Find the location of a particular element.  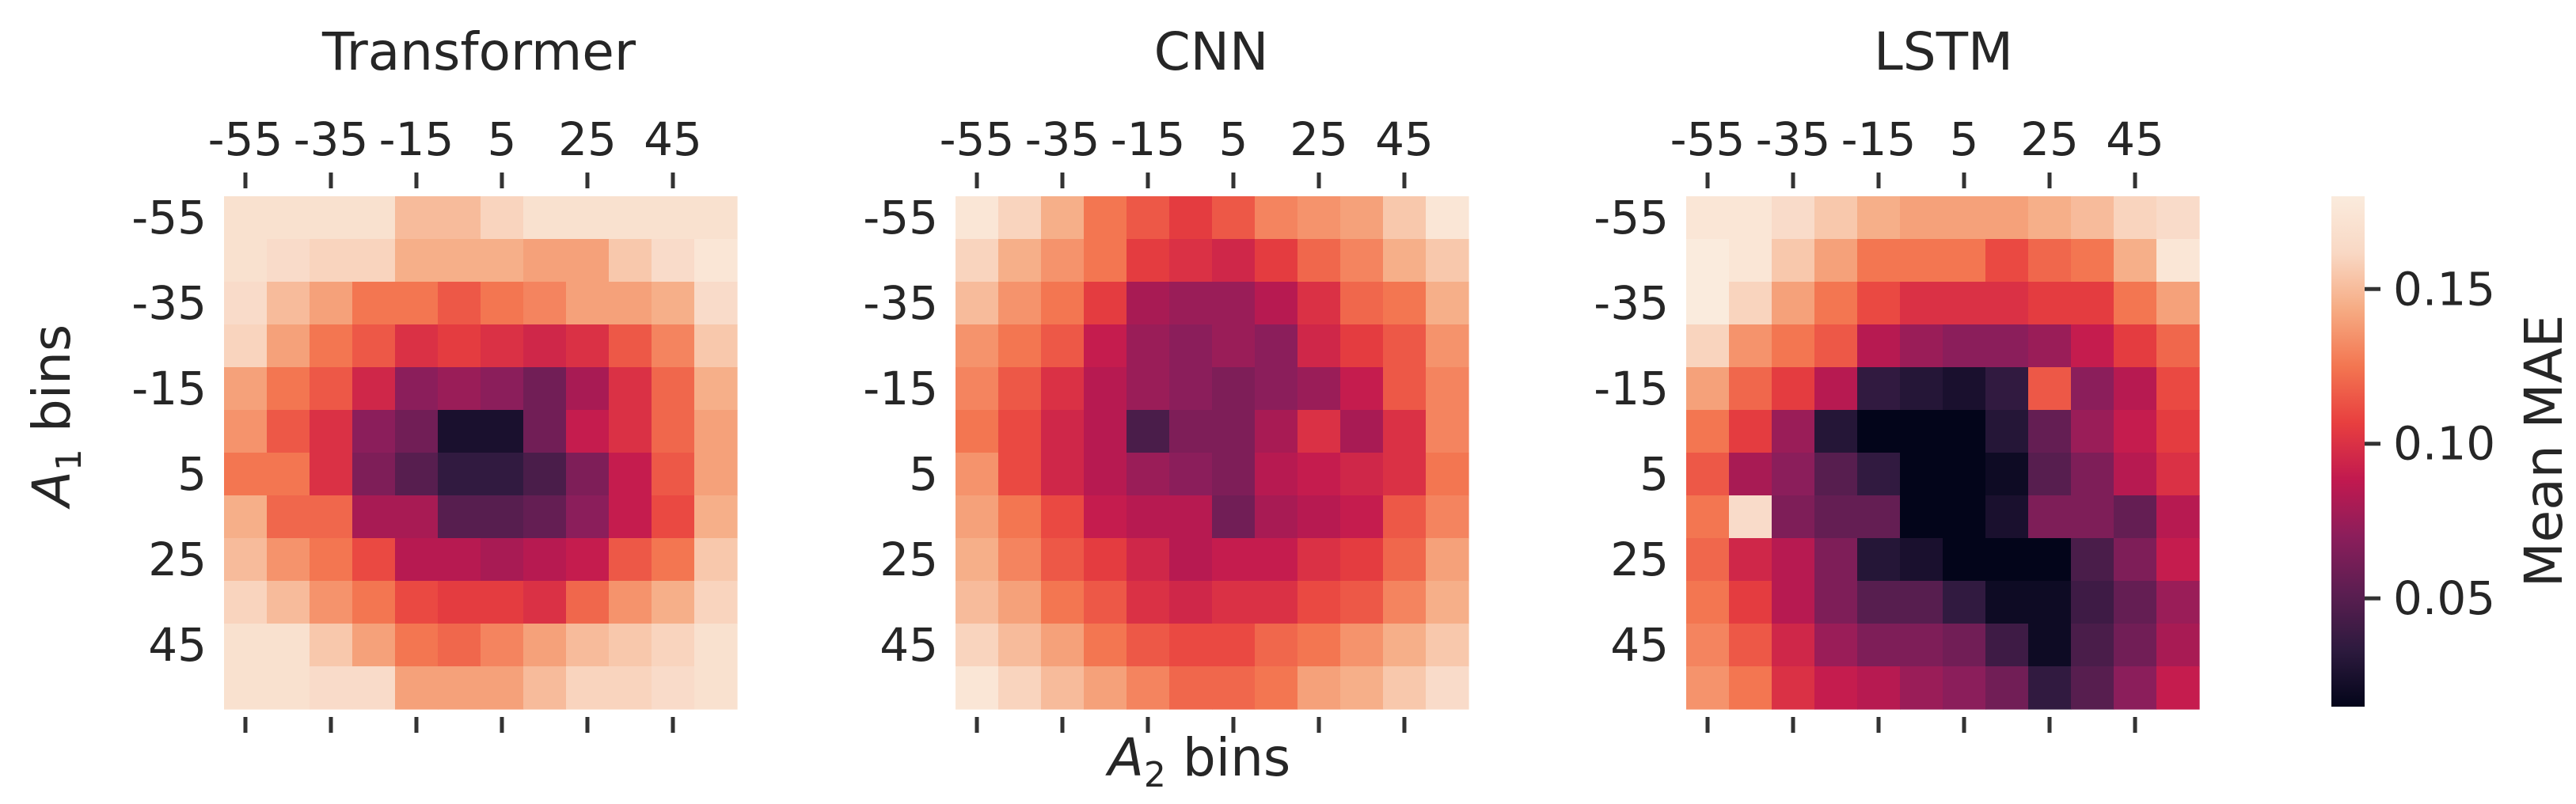

y-axis-label-suffix: bins is located at coordinates (51, 386).